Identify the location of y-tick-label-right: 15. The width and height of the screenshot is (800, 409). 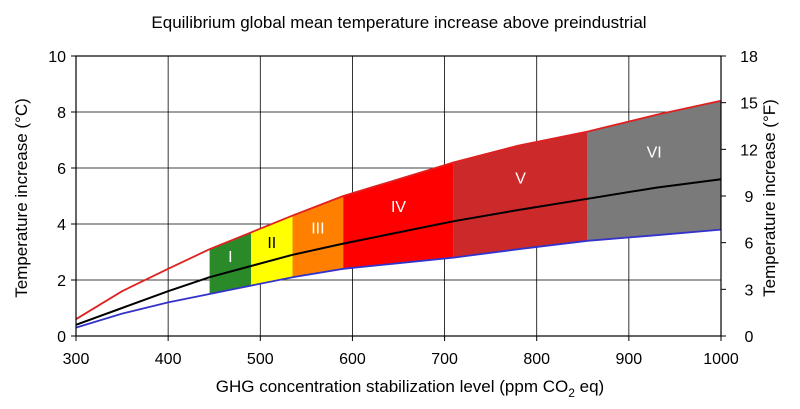
(749, 104).